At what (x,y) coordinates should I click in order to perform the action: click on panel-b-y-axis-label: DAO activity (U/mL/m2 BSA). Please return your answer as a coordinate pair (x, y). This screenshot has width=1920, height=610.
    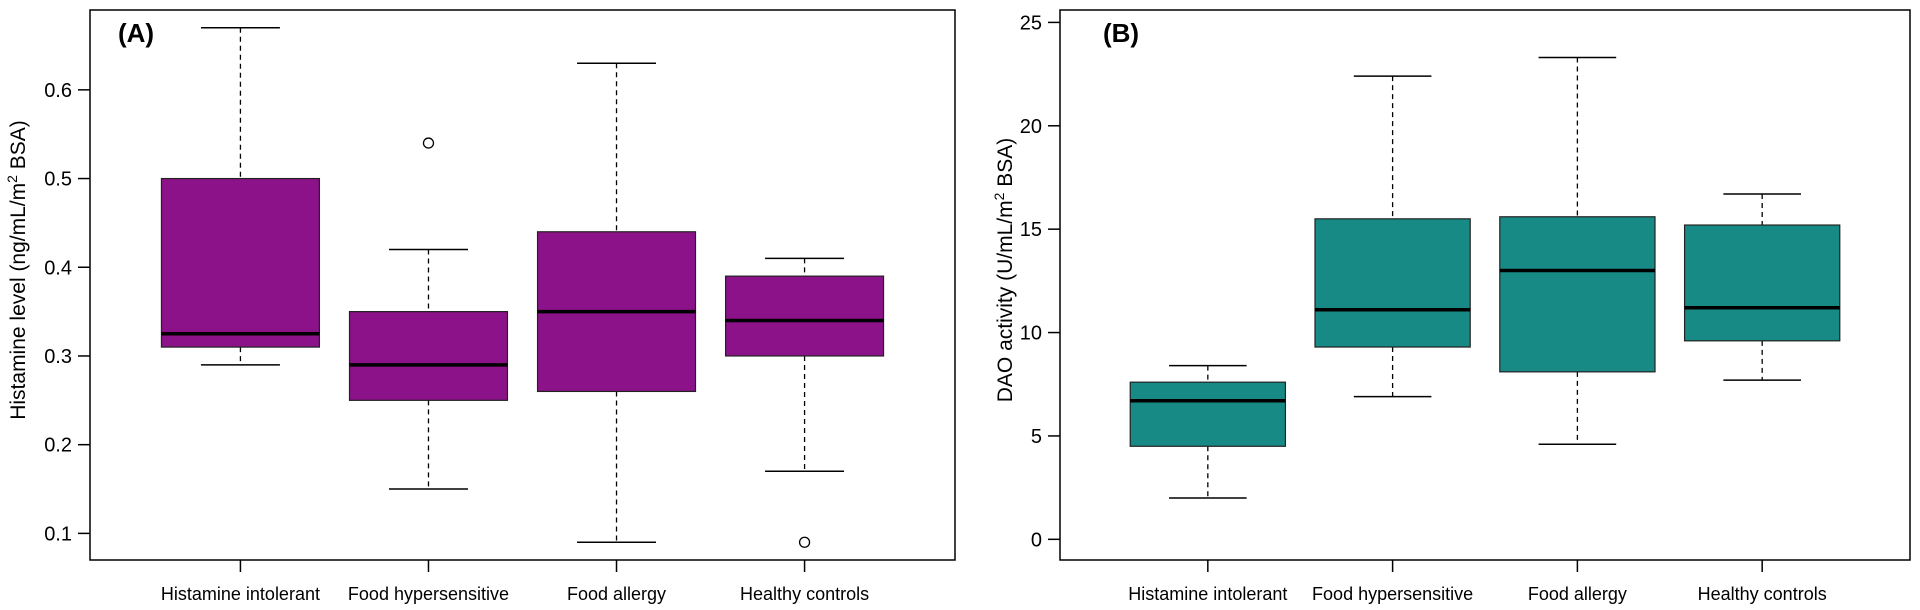
    Looking at the image, I should click on (1004, 270).